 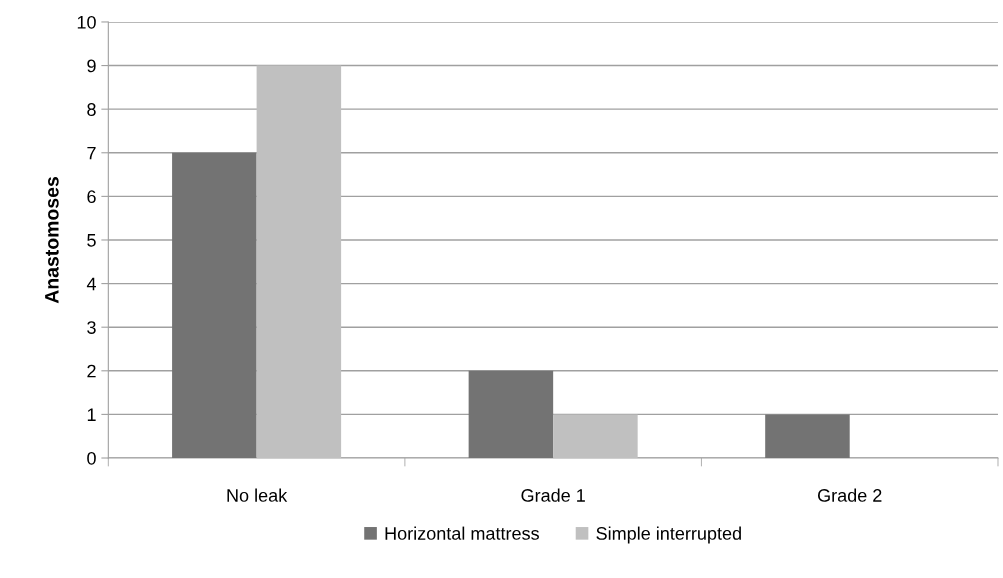 What do you see at coordinates (91, 371) in the screenshot?
I see `y-tick-label: 2` at bounding box center [91, 371].